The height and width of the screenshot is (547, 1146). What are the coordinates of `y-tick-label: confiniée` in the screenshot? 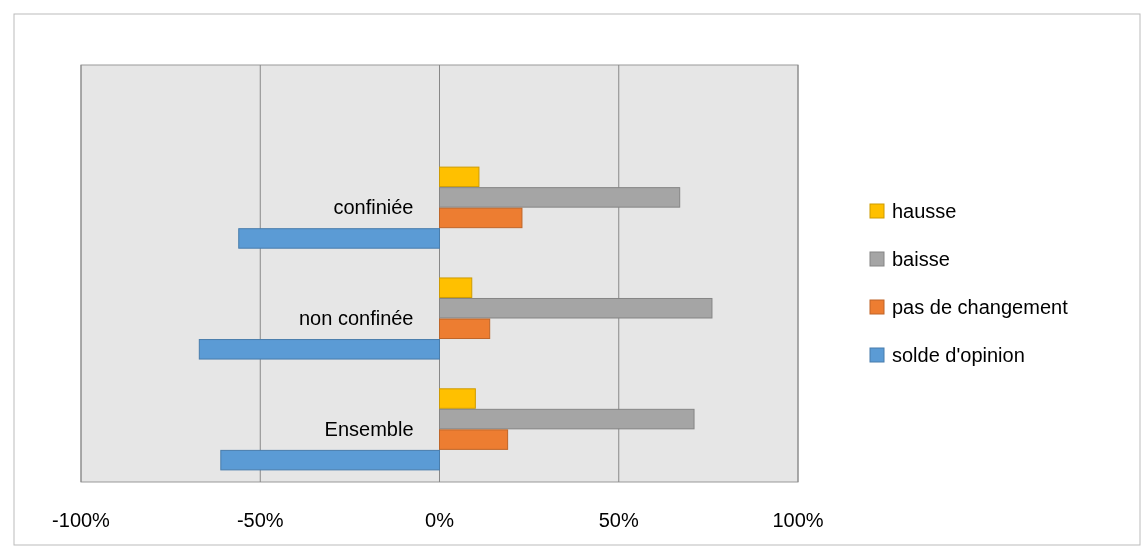 It's located at (373, 207).